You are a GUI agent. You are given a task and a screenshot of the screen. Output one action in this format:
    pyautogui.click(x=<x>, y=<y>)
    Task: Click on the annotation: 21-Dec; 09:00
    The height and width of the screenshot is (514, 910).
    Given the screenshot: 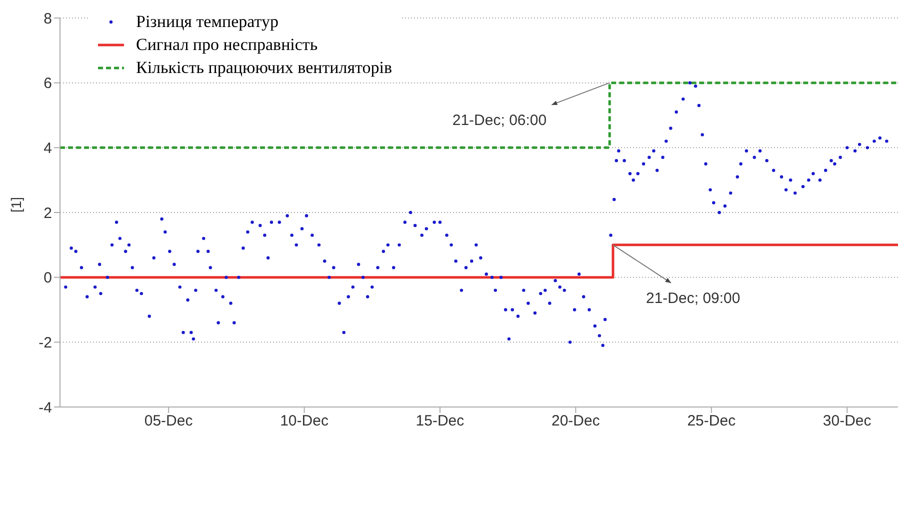 What is the action you would take?
    pyautogui.click(x=693, y=298)
    